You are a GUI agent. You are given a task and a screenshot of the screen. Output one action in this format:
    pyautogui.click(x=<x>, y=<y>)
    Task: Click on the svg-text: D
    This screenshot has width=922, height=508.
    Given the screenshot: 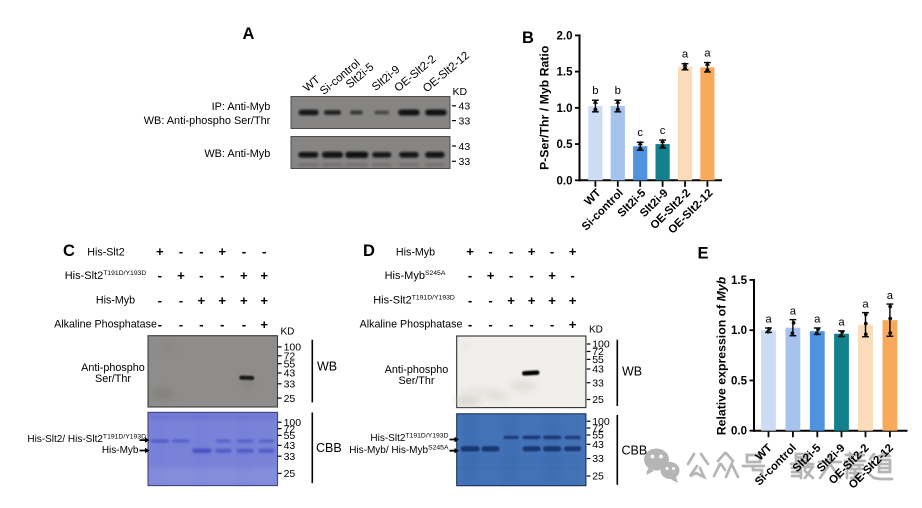 What is the action you would take?
    pyautogui.click(x=369, y=251)
    